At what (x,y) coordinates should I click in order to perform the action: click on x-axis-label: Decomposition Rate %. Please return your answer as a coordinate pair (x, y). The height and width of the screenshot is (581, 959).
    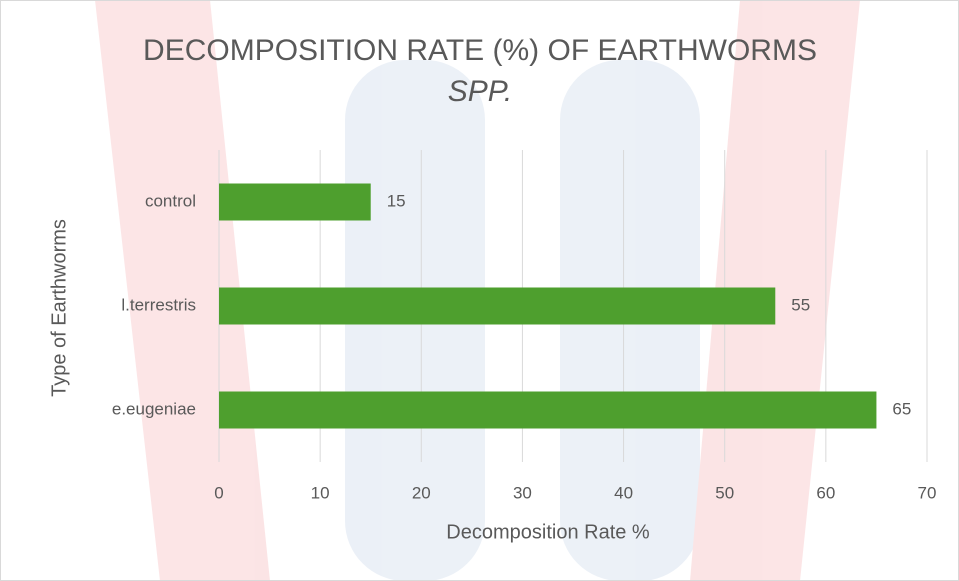
    Looking at the image, I should click on (548, 532).